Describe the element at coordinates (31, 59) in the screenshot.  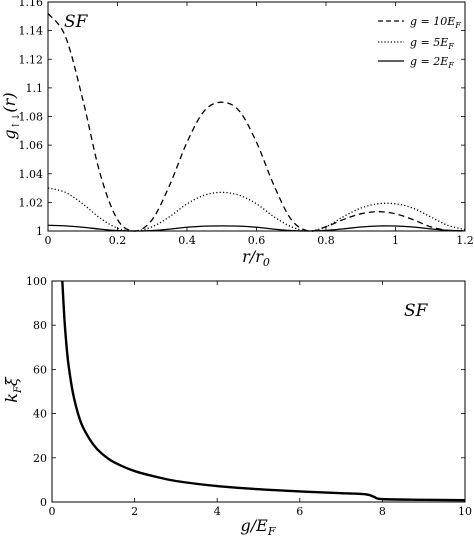
I see `y-tick-label: 1.12` at that location.